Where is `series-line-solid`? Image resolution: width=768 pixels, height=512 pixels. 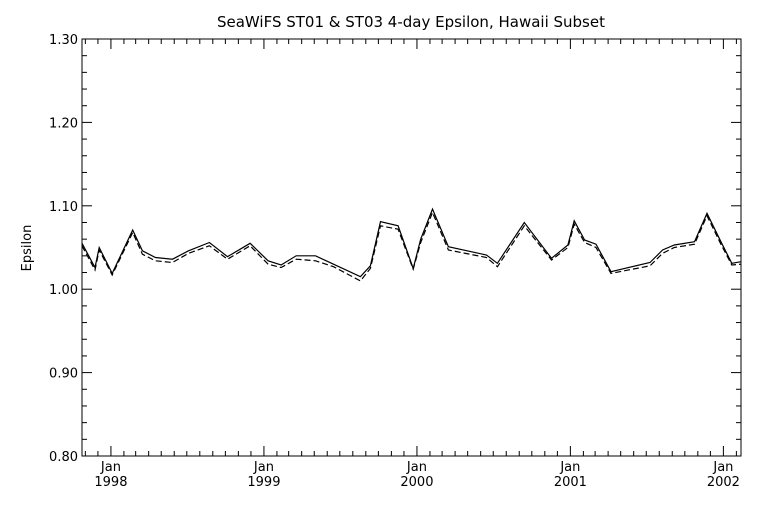 series-line-solid is located at coordinates (411, 242).